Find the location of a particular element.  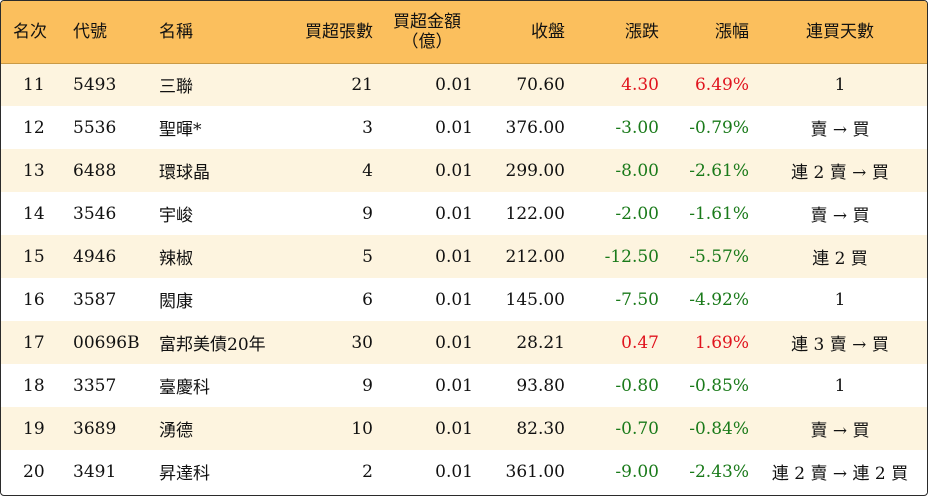

cell-change: 4.30 is located at coordinates (640, 84).